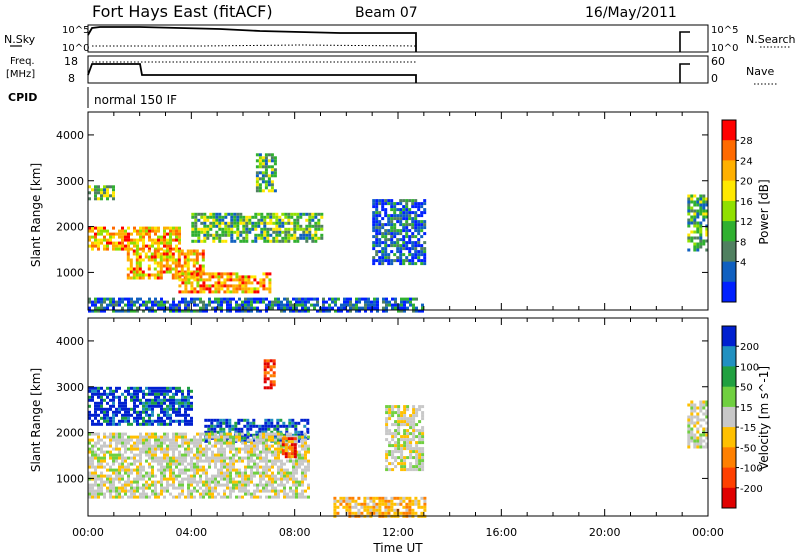  What do you see at coordinates (684, 73) in the screenshot?
I see `freq-trace-end` at bounding box center [684, 73].